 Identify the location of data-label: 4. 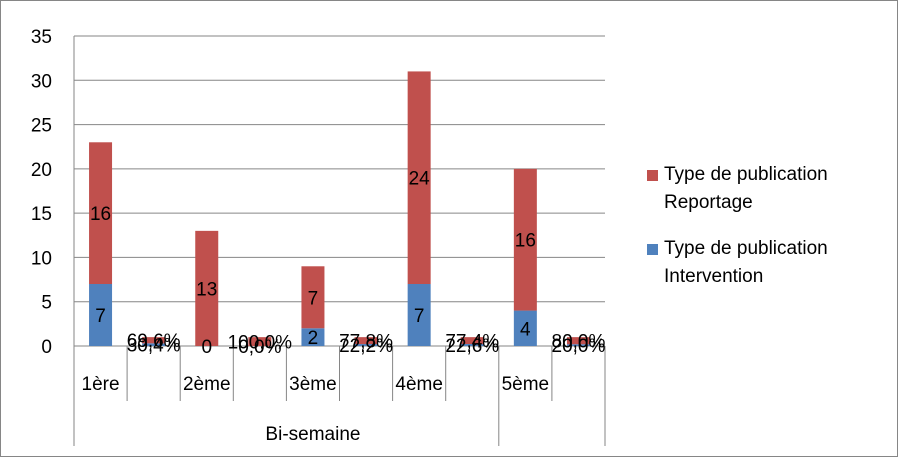
(525, 329).